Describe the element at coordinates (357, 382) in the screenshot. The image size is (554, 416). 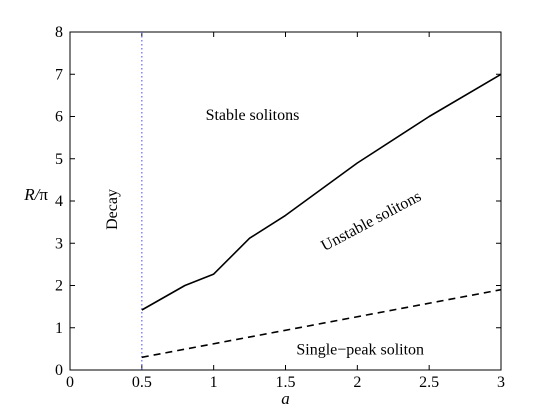
I see `x-tick-label: 2` at that location.